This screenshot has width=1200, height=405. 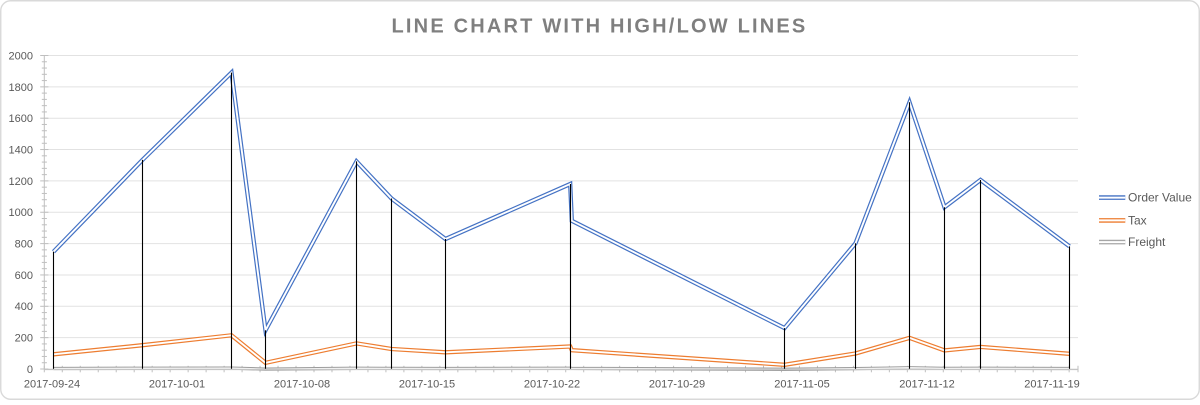 I want to click on svg-text: LINE CHART WITH HIGH/LOW LINES, so click(x=600, y=26).